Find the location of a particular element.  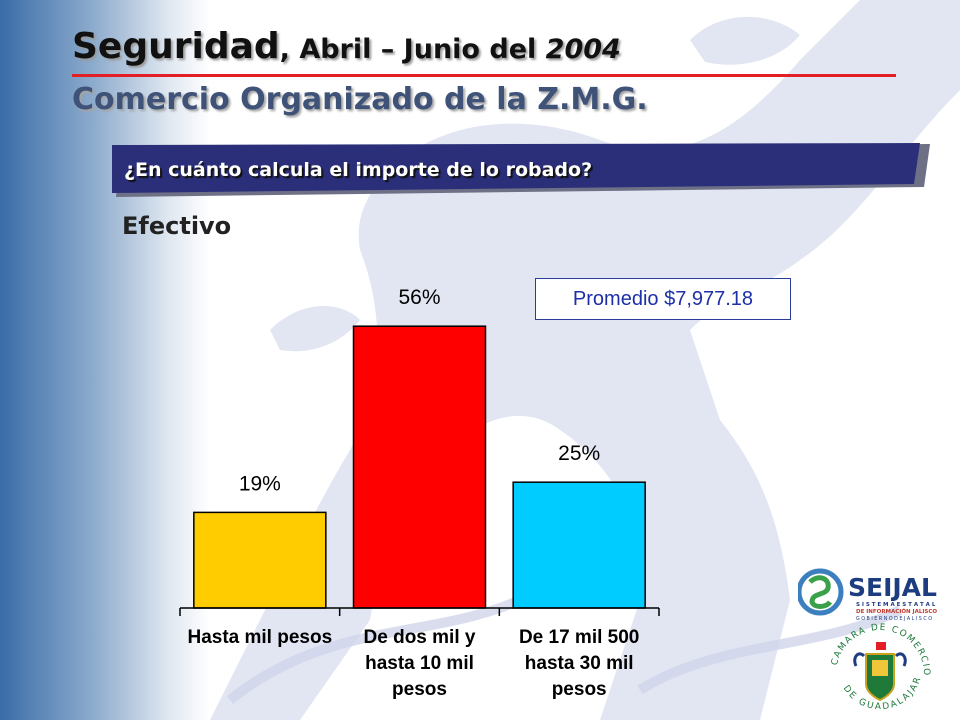

camara-scroll-icon is located at coordinates (880, 659).